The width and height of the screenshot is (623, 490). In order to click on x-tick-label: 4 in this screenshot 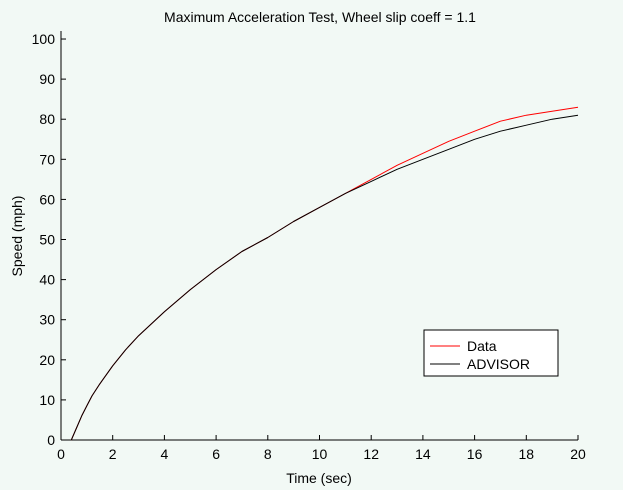, I will do `click(165, 454)`.